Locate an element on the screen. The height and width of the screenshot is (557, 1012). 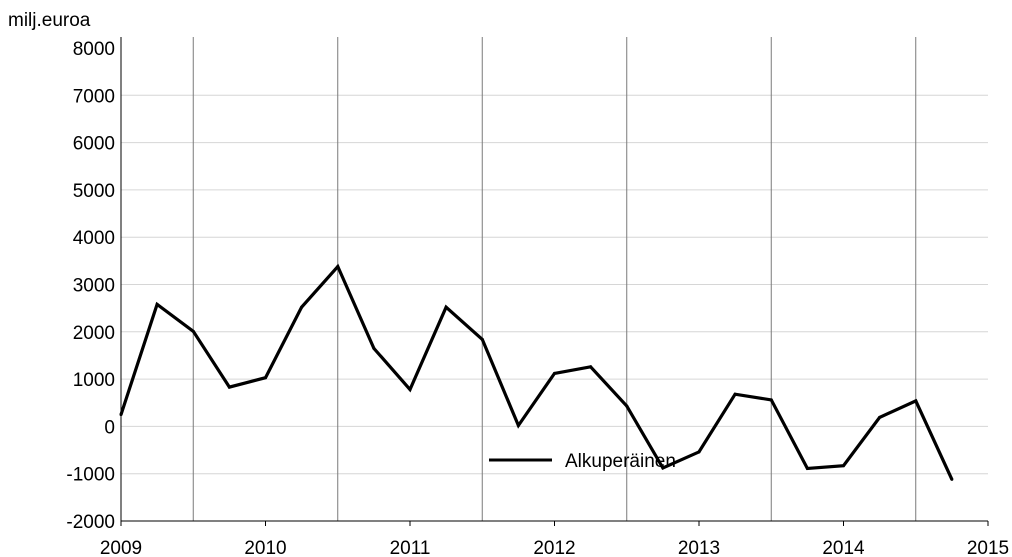
y-tick-label: -2000 is located at coordinates (90, 522).